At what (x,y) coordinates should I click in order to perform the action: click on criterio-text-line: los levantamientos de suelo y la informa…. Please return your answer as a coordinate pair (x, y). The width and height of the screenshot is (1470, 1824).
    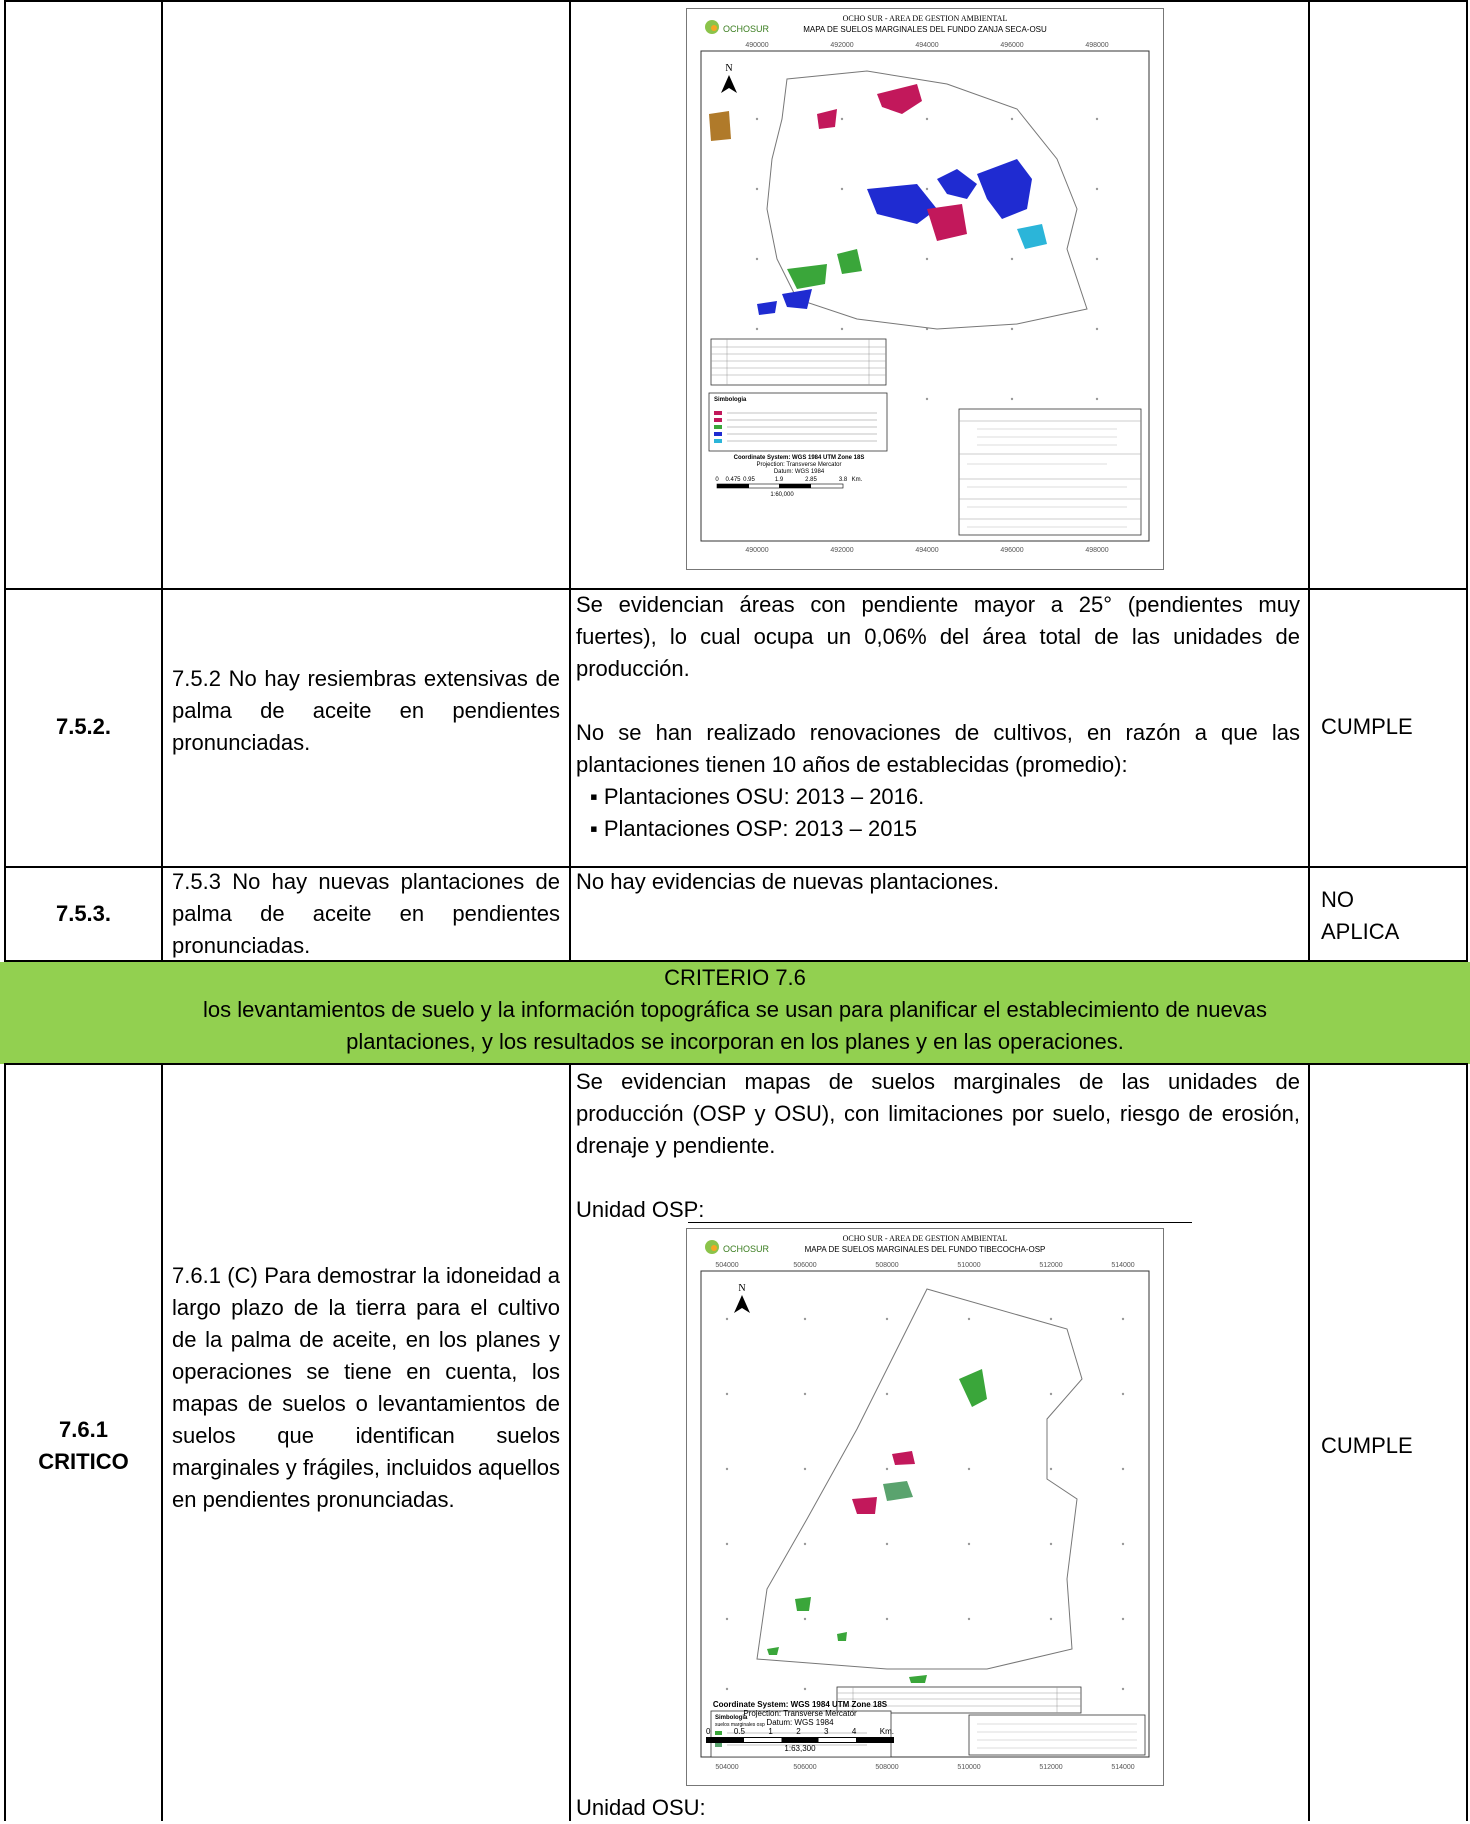
    Looking at the image, I should click on (735, 1009).